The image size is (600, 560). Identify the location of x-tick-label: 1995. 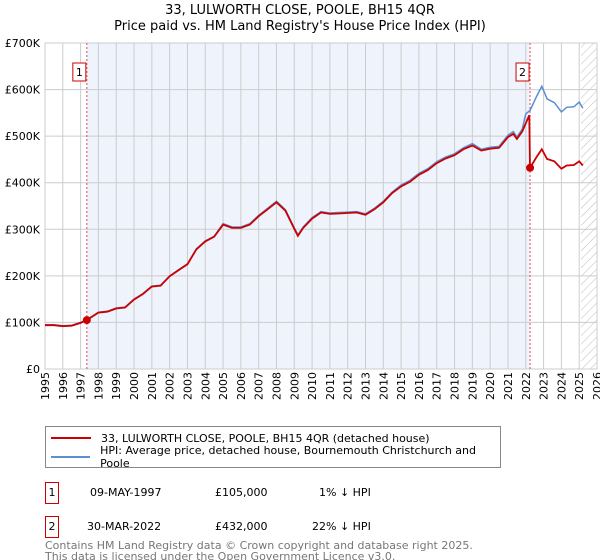
(45, 386).